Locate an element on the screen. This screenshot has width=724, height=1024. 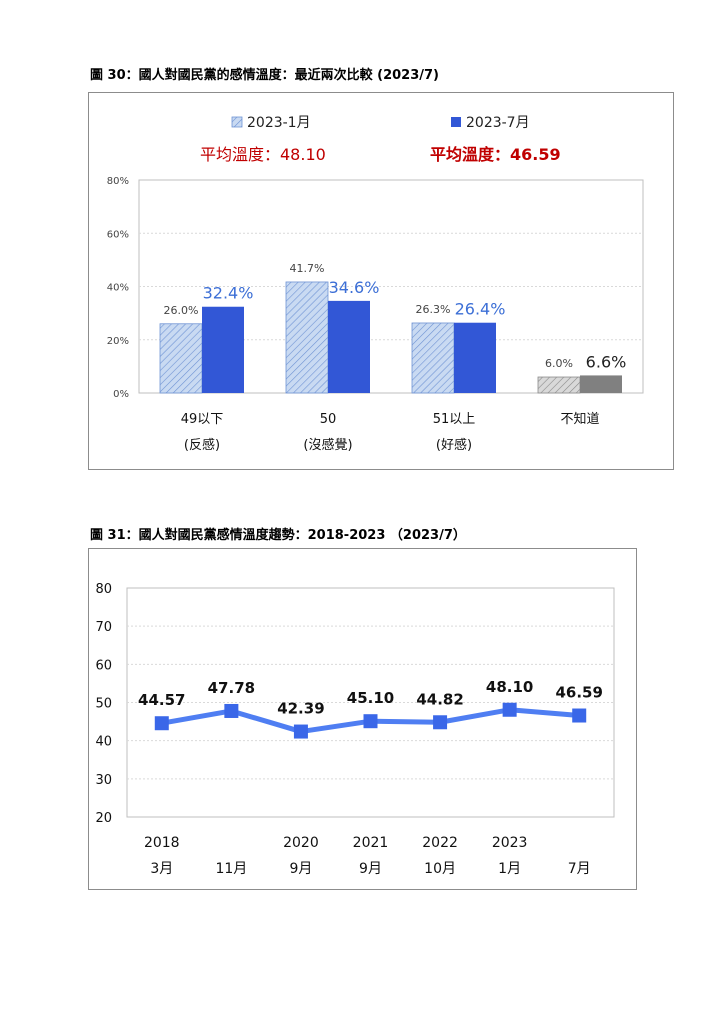
x-tick-label: 2023 is located at coordinates (510, 843).